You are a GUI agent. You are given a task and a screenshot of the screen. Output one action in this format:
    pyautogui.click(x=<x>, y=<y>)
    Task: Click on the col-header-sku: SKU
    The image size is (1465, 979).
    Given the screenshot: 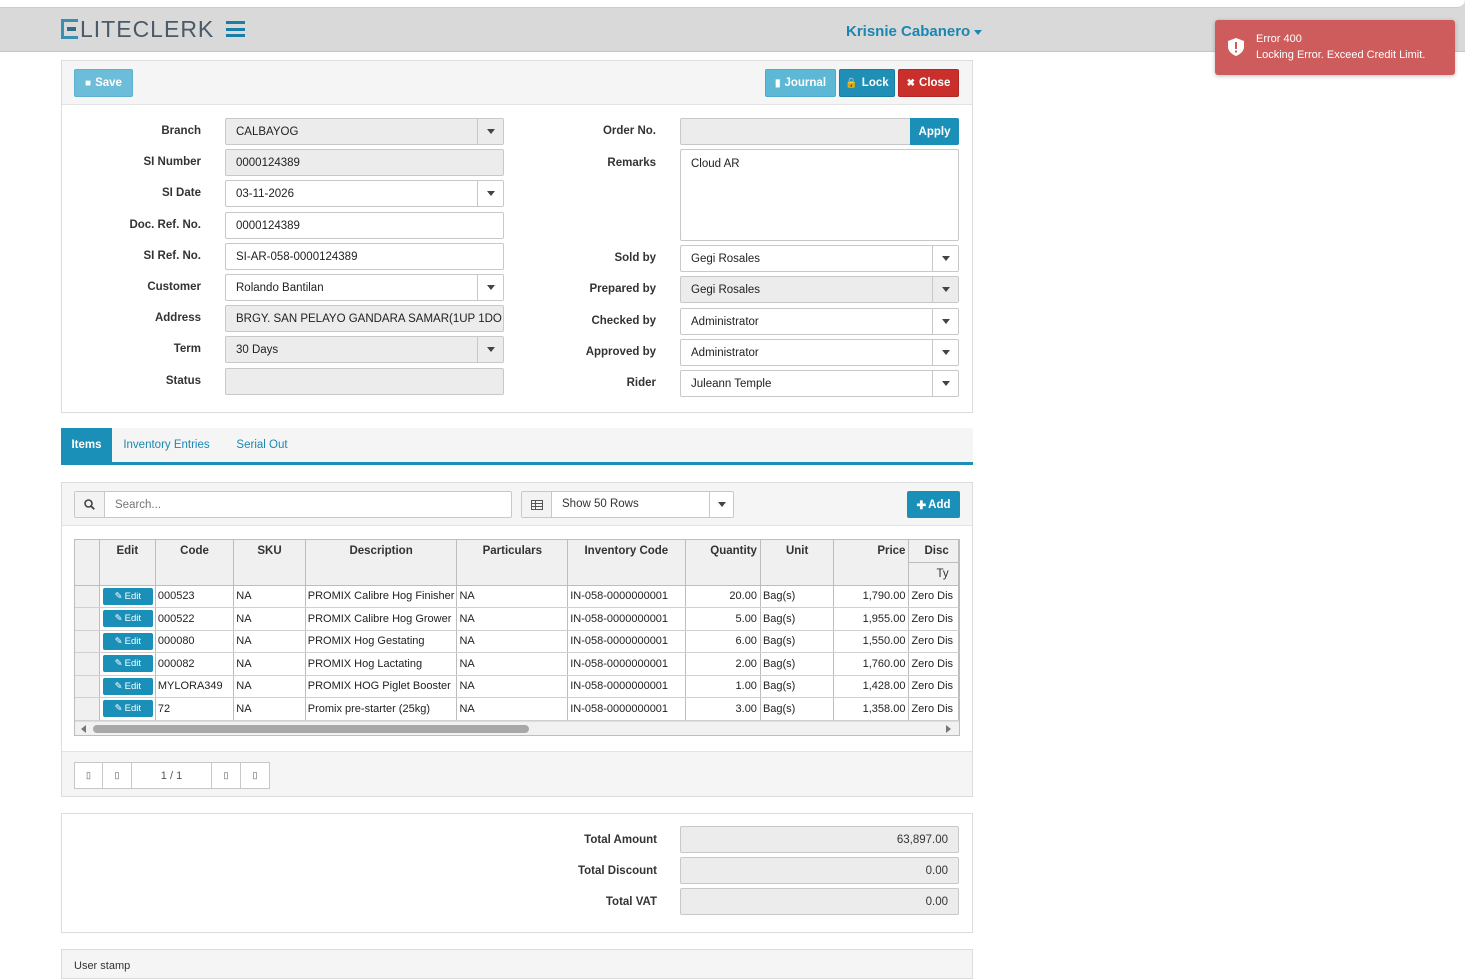 What is the action you would take?
    pyautogui.click(x=269, y=563)
    